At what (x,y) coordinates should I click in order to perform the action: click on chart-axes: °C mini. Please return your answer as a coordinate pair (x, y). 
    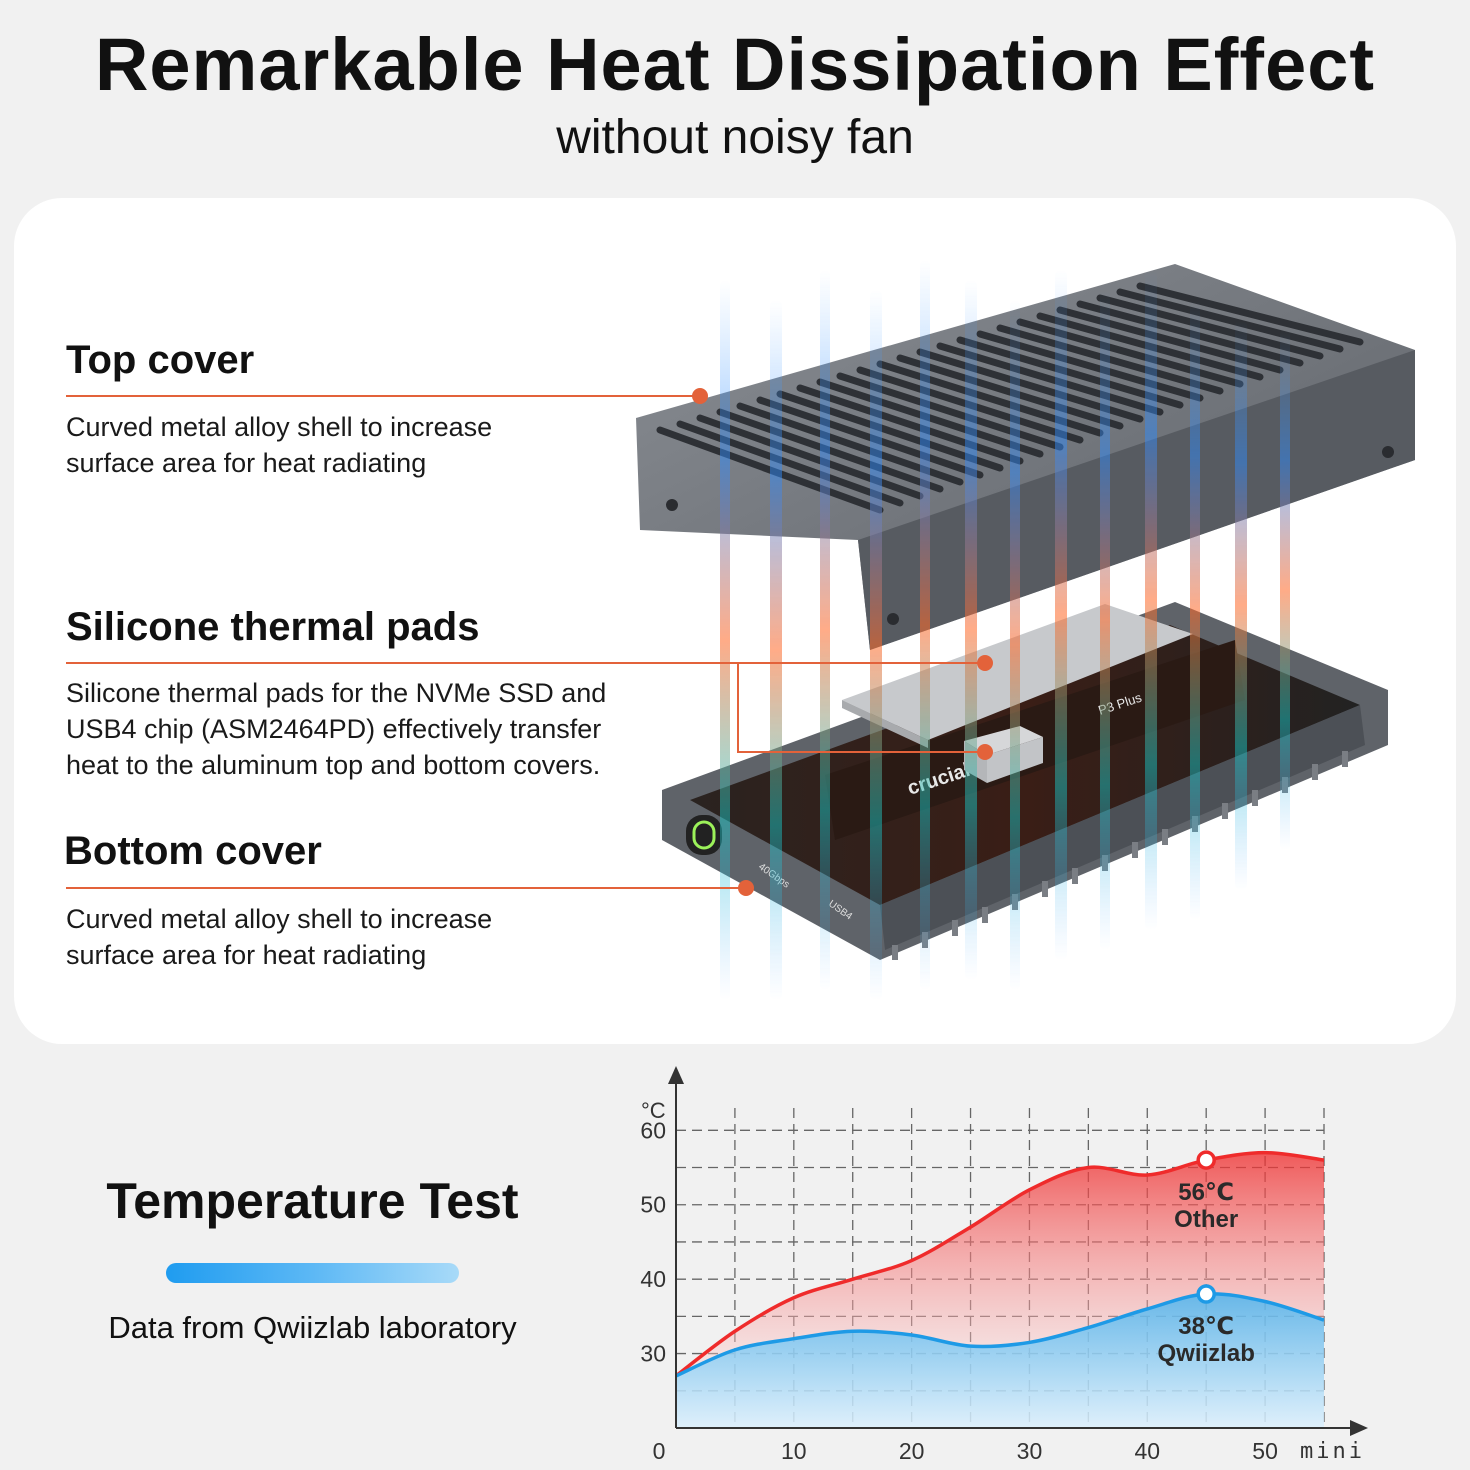
    Looking at the image, I should click on (1004, 1265).